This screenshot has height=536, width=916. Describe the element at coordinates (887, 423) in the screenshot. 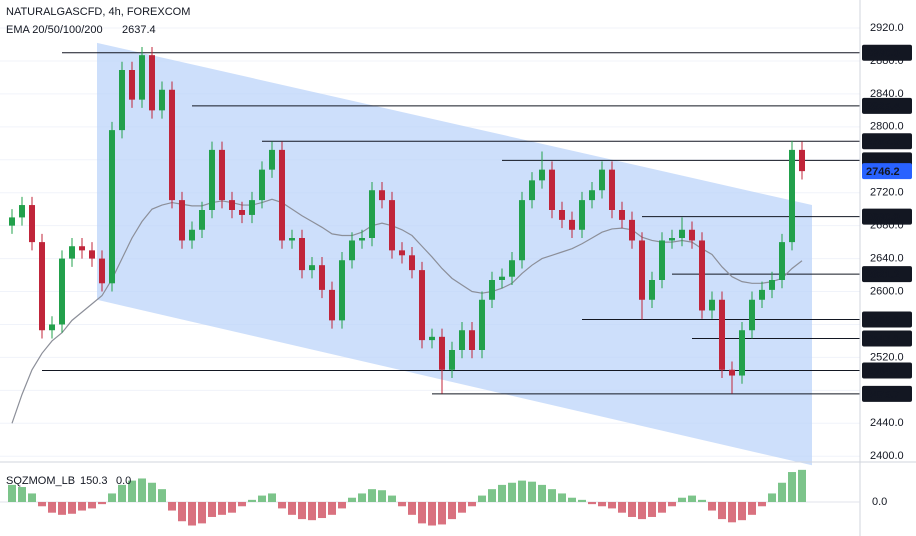

I see `y-tick-label: 2440.0` at that location.